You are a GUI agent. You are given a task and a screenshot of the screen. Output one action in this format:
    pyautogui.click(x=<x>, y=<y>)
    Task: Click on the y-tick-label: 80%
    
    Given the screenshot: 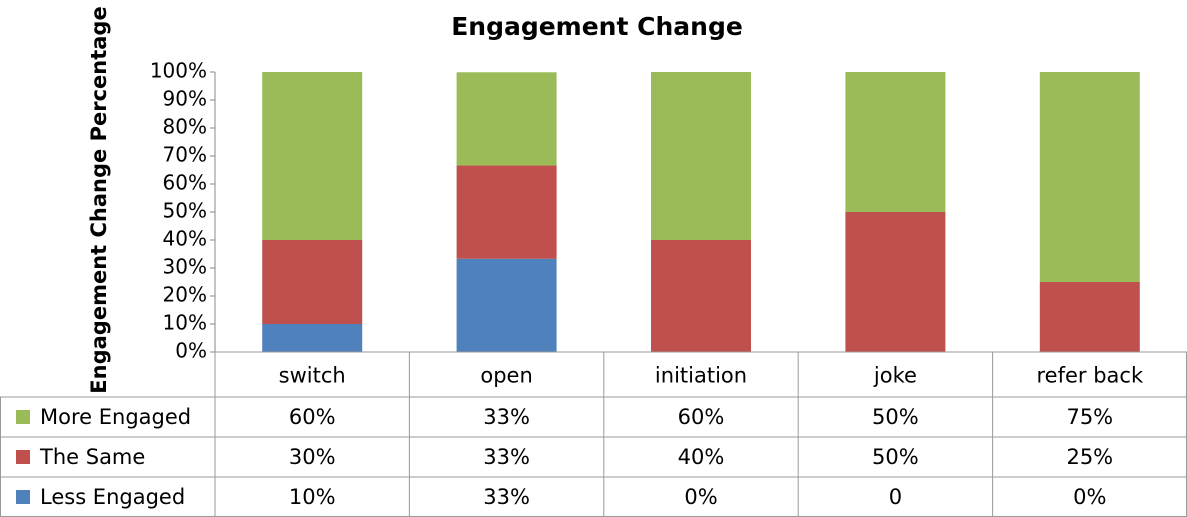 What is the action you would take?
    pyautogui.click(x=185, y=127)
    